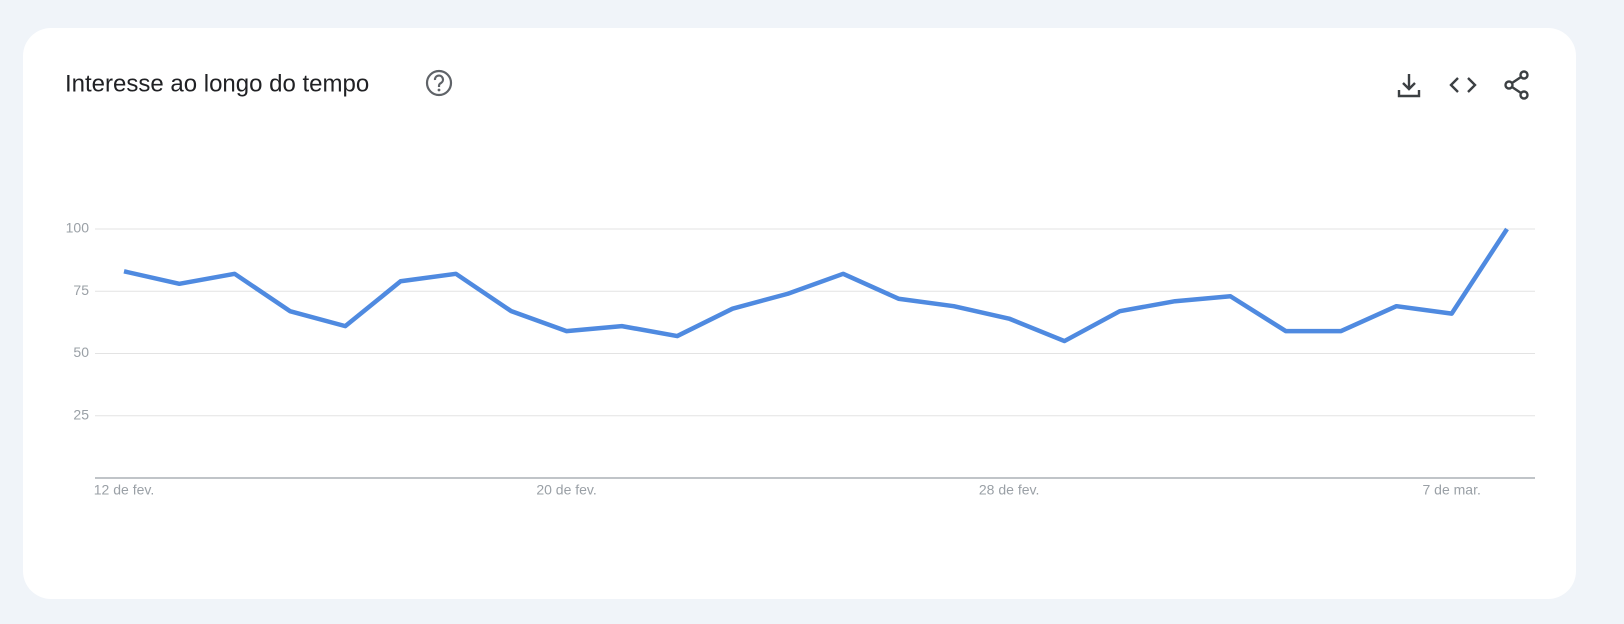 The height and width of the screenshot is (624, 1624). Describe the element at coordinates (1009, 490) in the screenshot. I see `x-tick-label: 28 de fev.` at that location.